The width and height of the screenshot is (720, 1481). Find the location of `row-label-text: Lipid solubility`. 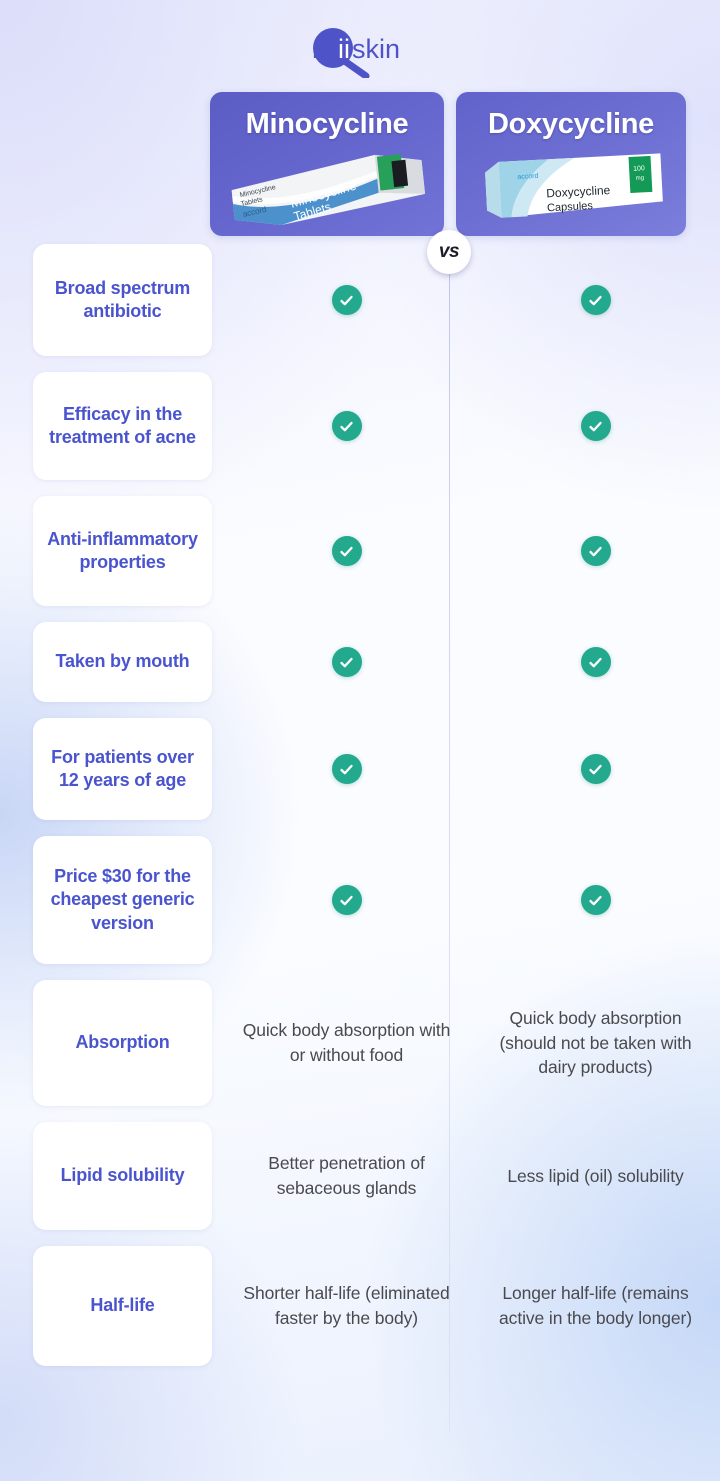

row-label-text: Lipid solubility is located at coordinates (122, 1175).